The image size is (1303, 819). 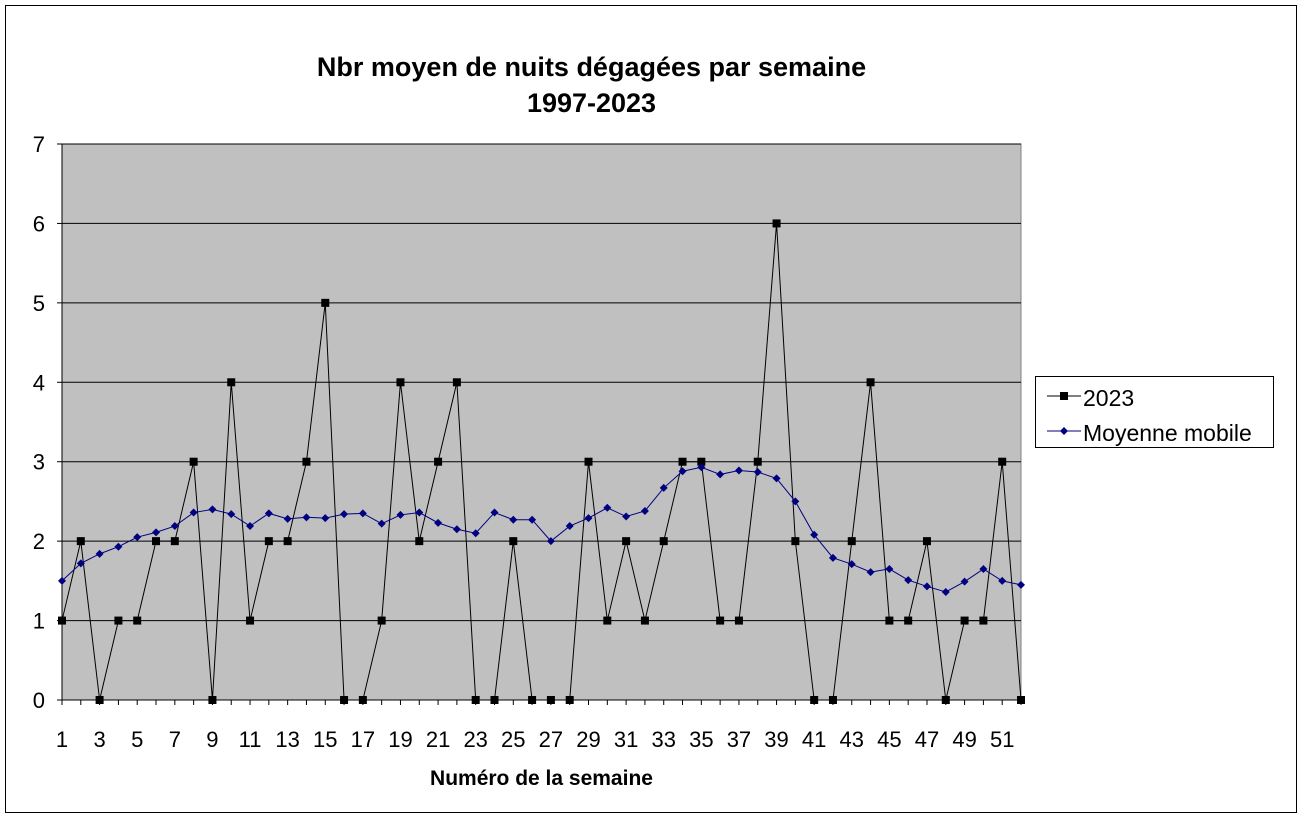 I want to click on x-tick-label-47: 47, so click(x=927, y=739).